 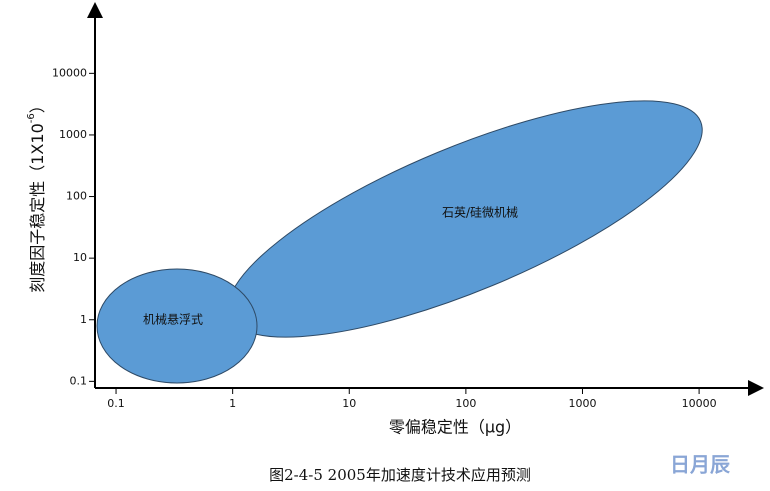 I want to click on x-tick-label: 100, so click(x=465, y=403).